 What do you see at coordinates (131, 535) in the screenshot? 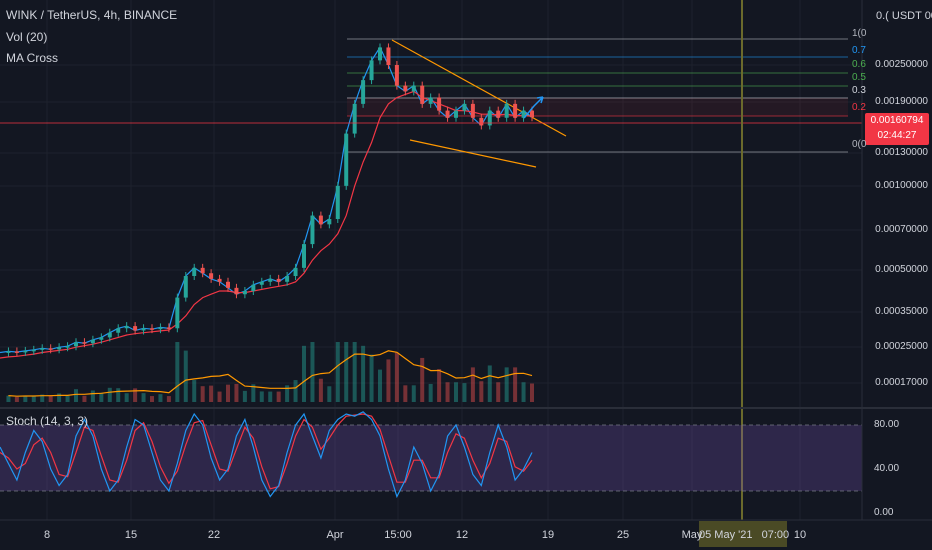
I see `time-tick: 15` at bounding box center [131, 535].